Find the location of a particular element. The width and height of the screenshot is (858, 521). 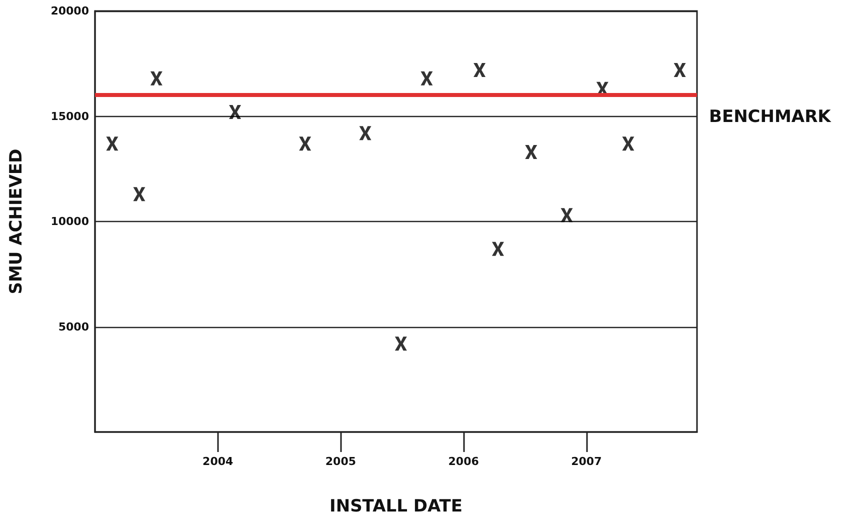

ref-line-label: BENCHMARK is located at coordinates (770, 117).